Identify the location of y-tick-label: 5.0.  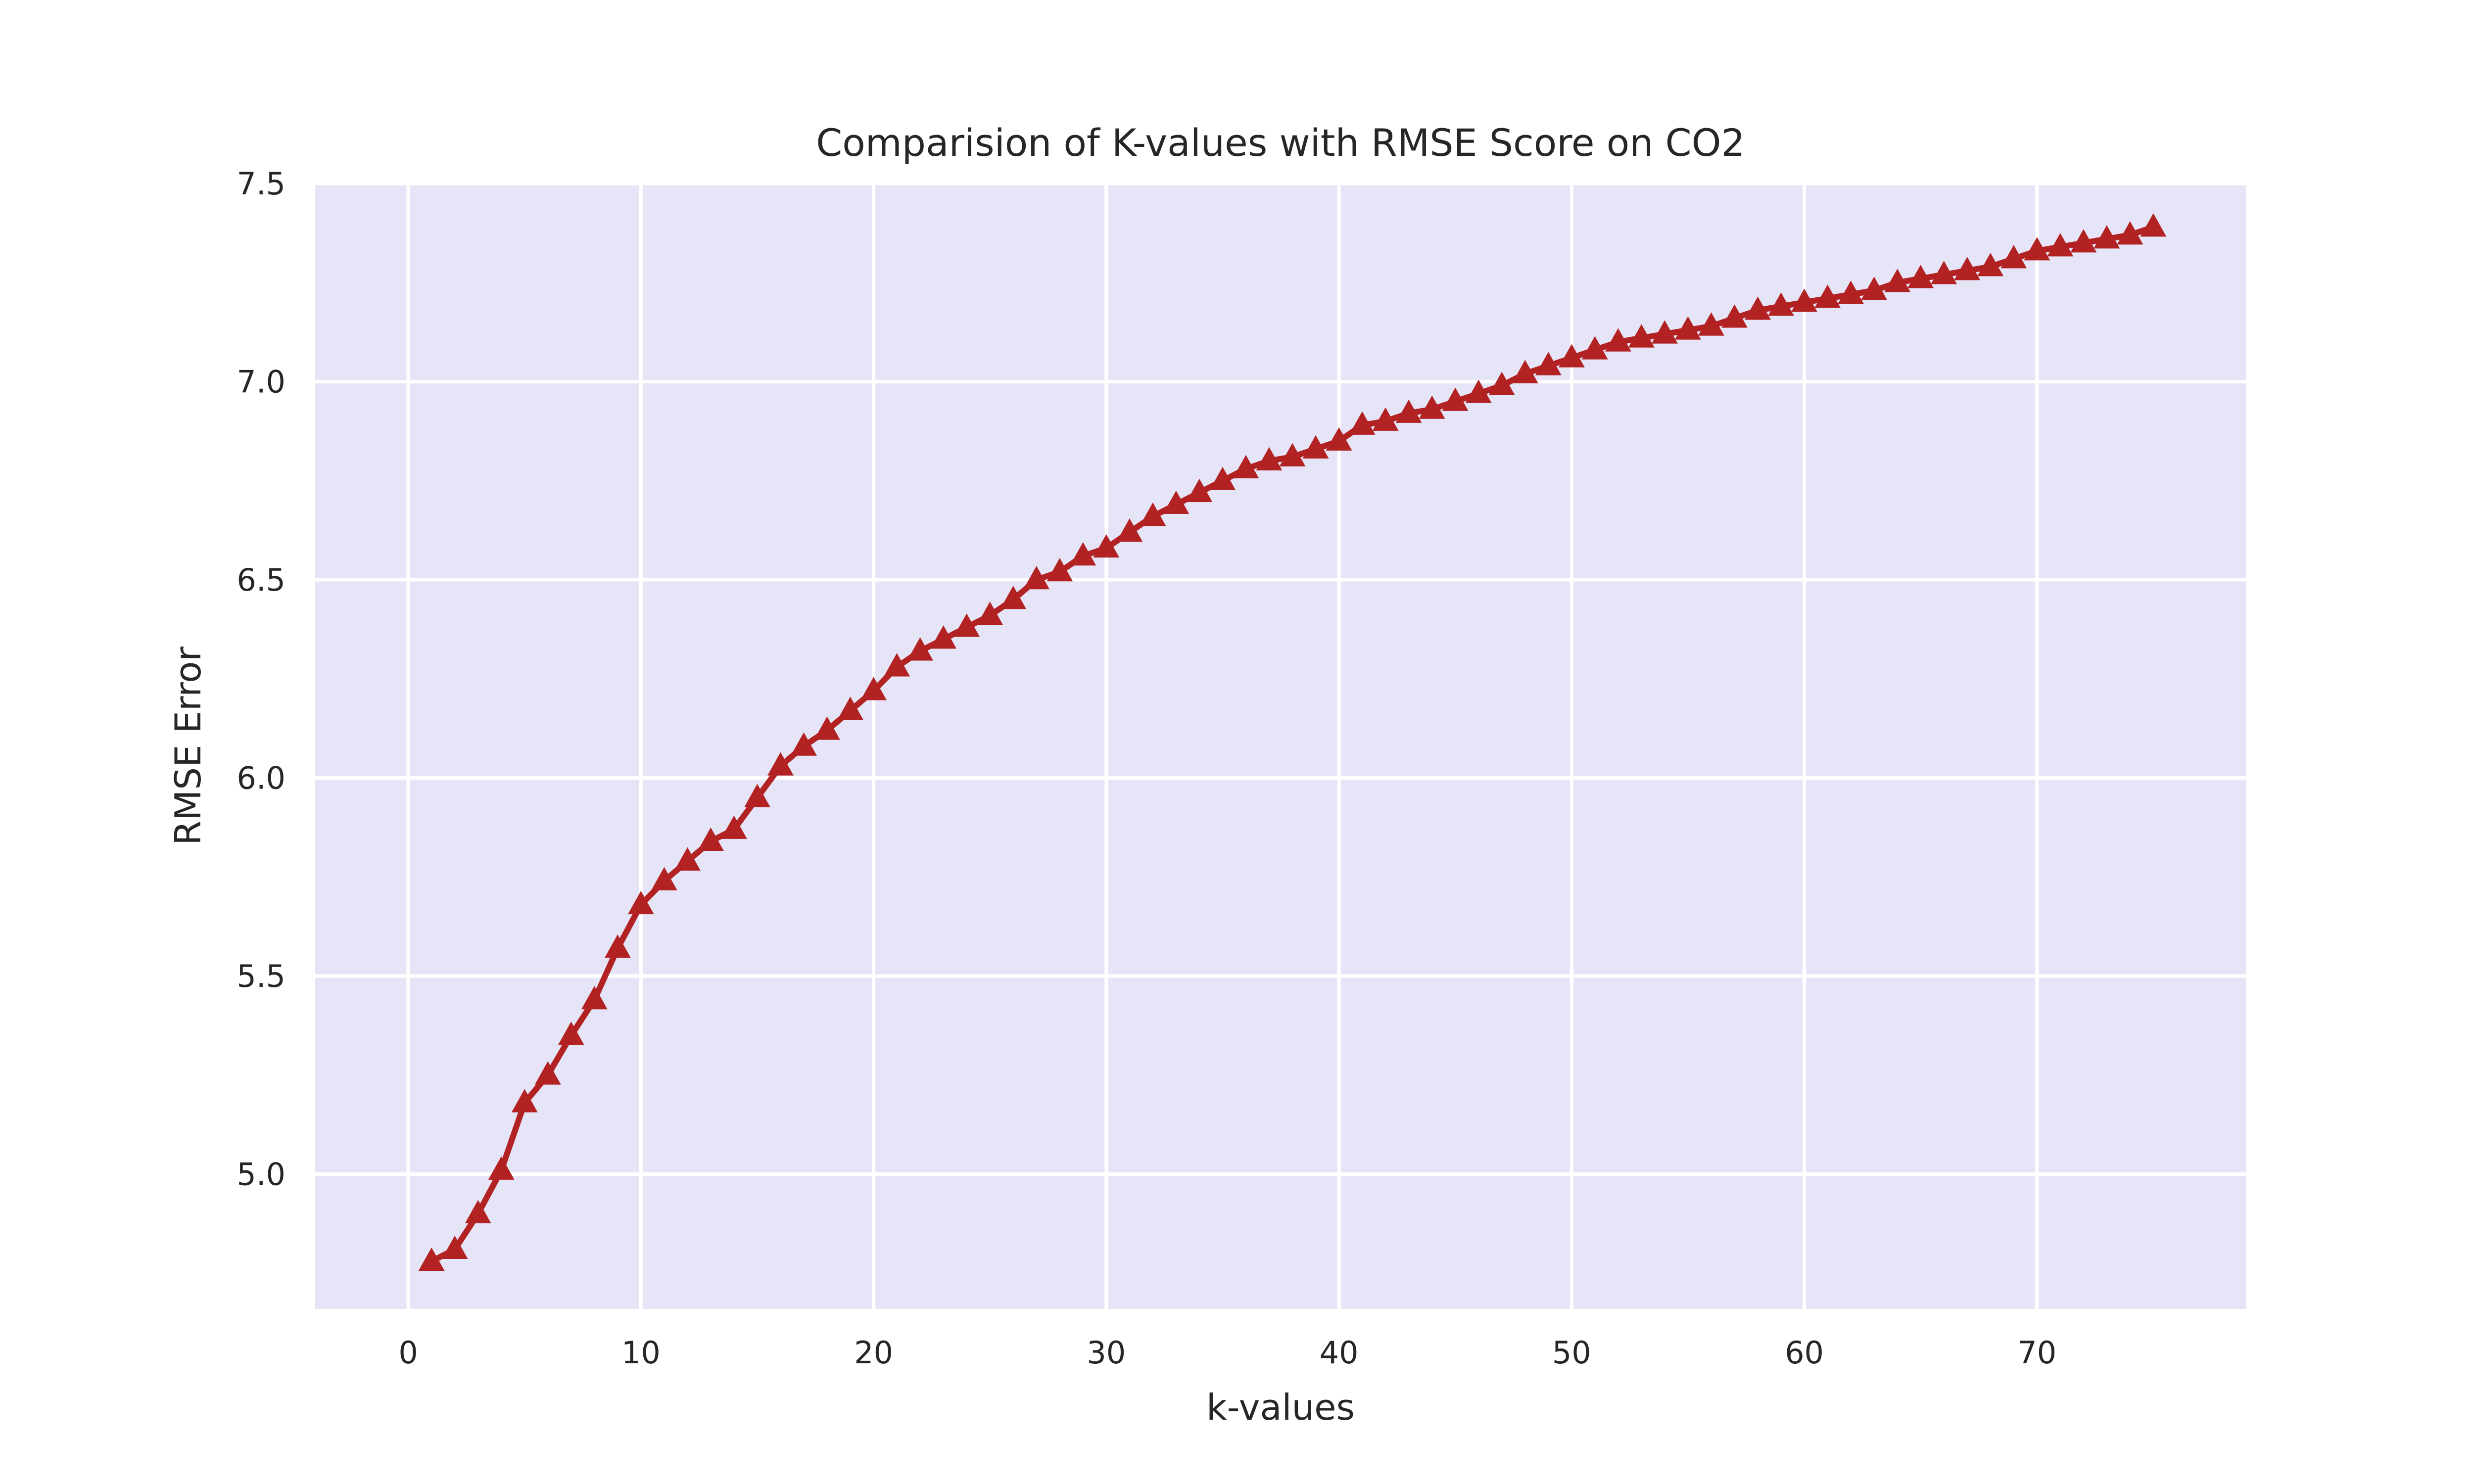
(261, 1175).